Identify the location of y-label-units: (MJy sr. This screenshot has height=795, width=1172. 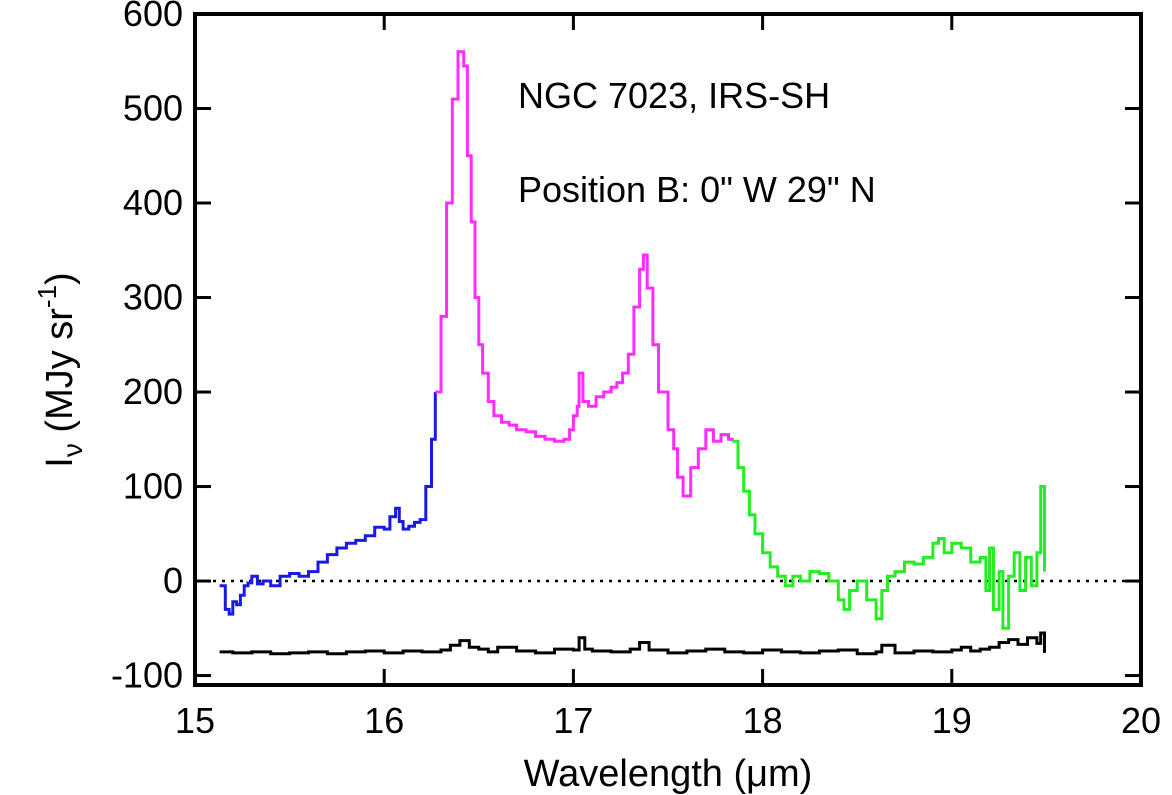
(60, 375).